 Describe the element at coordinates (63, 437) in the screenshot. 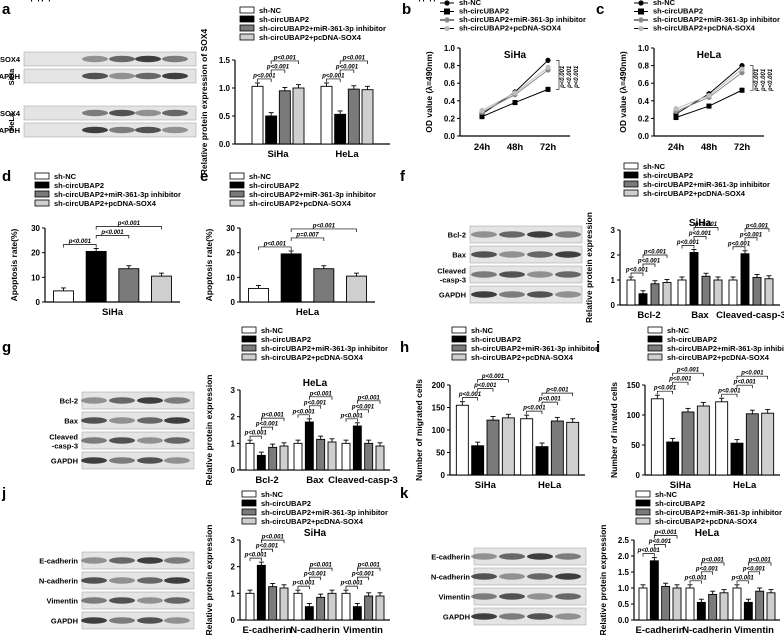

I see `blot-protein-label: Cleaved` at that location.